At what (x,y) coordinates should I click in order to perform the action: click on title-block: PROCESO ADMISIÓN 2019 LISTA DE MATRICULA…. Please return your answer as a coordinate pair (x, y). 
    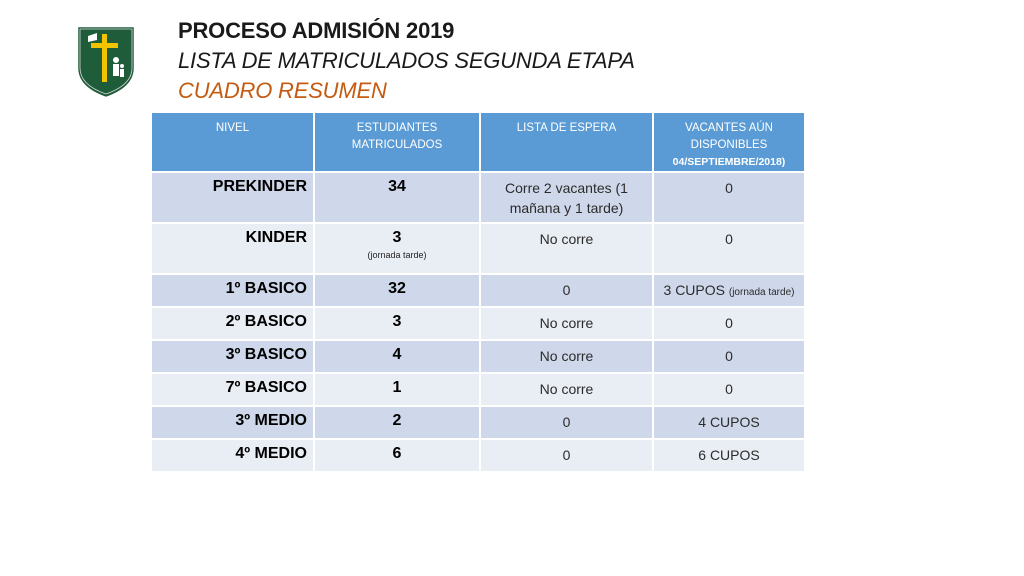
    Looking at the image, I should click on (406, 61).